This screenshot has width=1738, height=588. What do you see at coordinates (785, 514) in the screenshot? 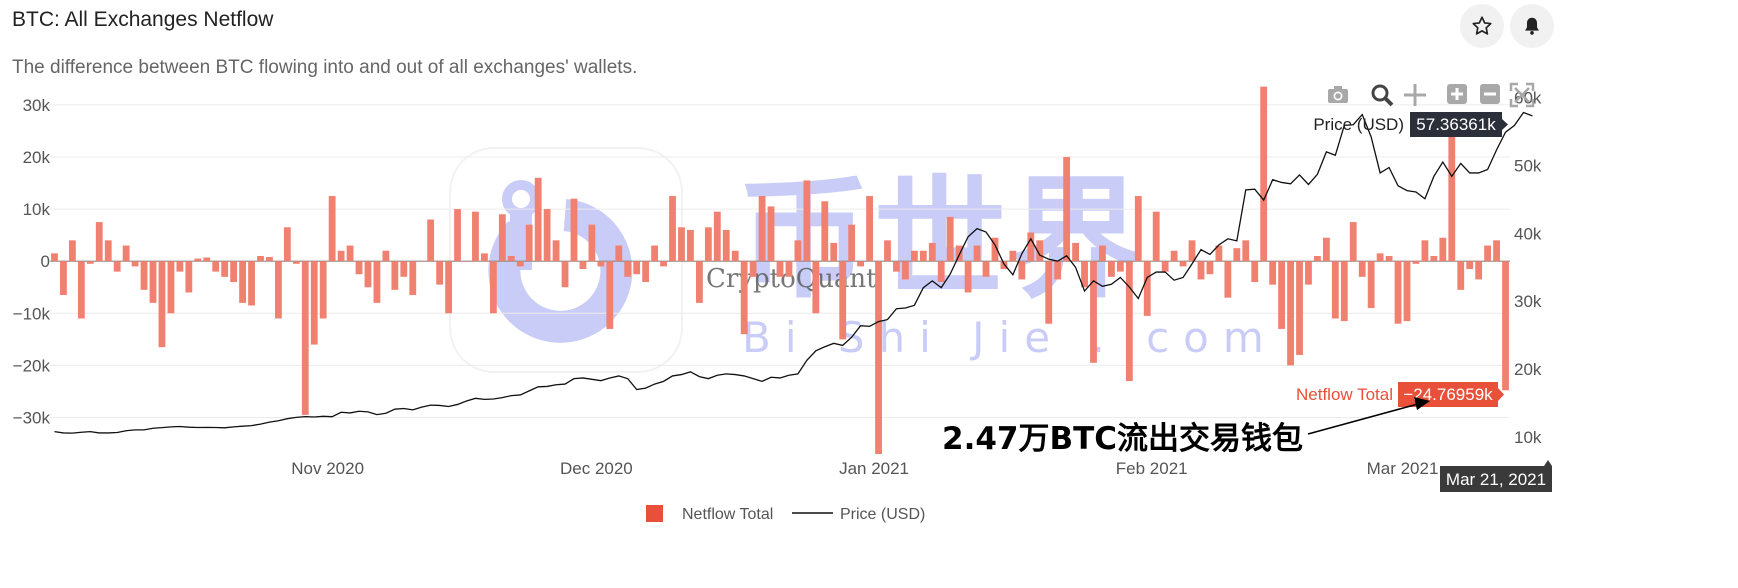
I see `legend: Netflow Total Price (USD)` at bounding box center [785, 514].